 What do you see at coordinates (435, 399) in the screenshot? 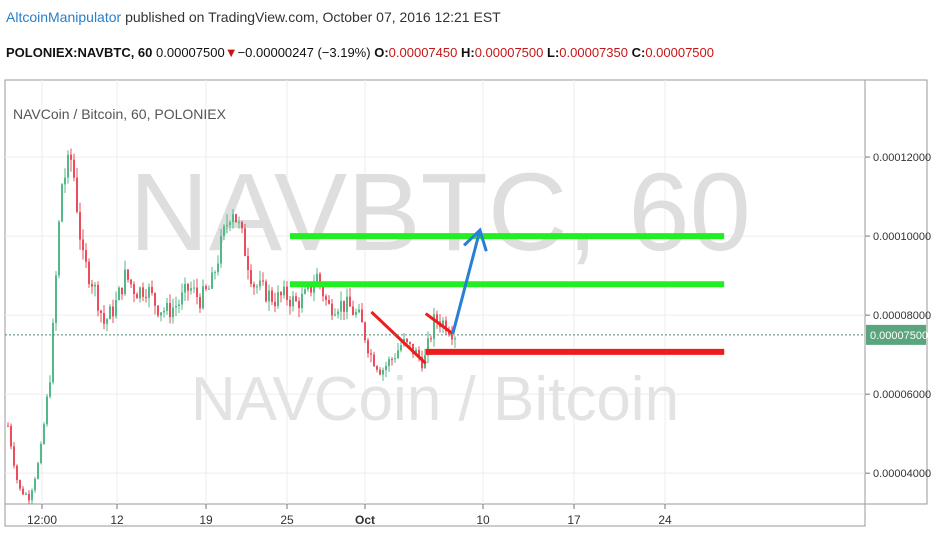
I see `watermark-name: NAVCoin / Bitcoin` at bounding box center [435, 399].